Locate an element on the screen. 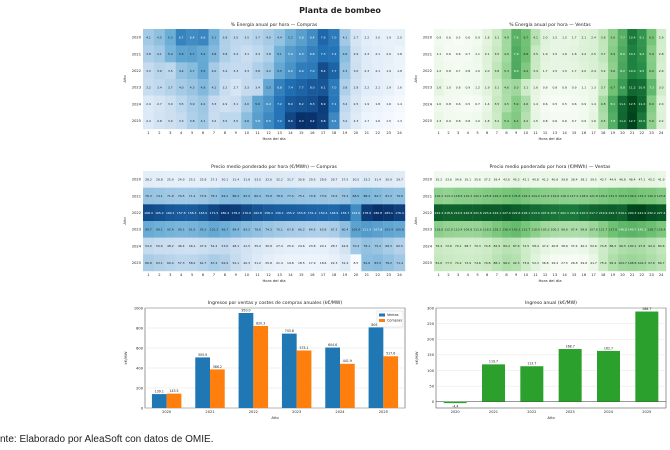 This screenshot has height=450, width=670. heatmap-cell-label: 0.7 is located at coordinates (477, 104).